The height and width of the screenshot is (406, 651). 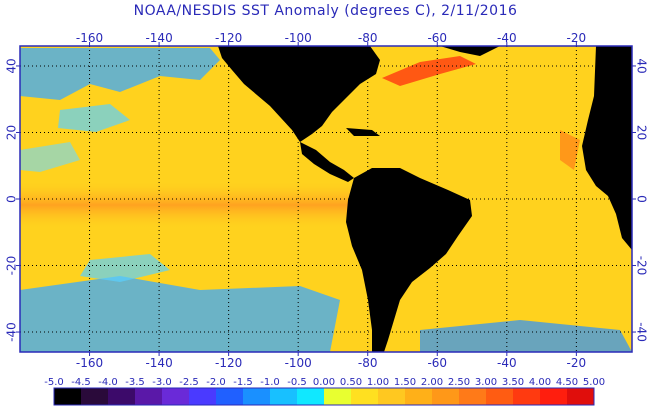 What do you see at coordinates (540, 382) in the screenshot?
I see `colorbar-label: 4.00` at bounding box center [540, 382].